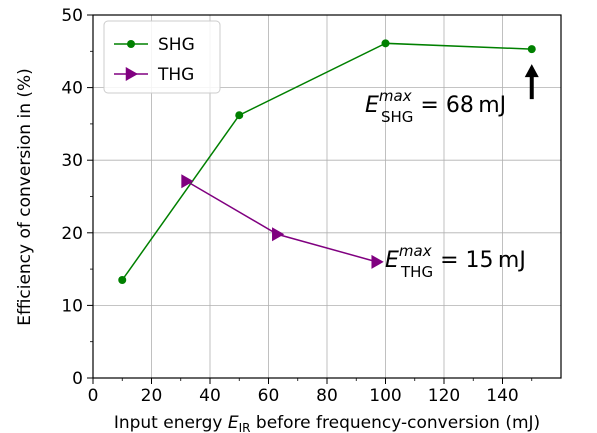 This screenshot has width=597, height=433. What do you see at coordinates (385, 396) in the screenshot?
I see `x-tick-label: 100` at bounding box center [385, 396].